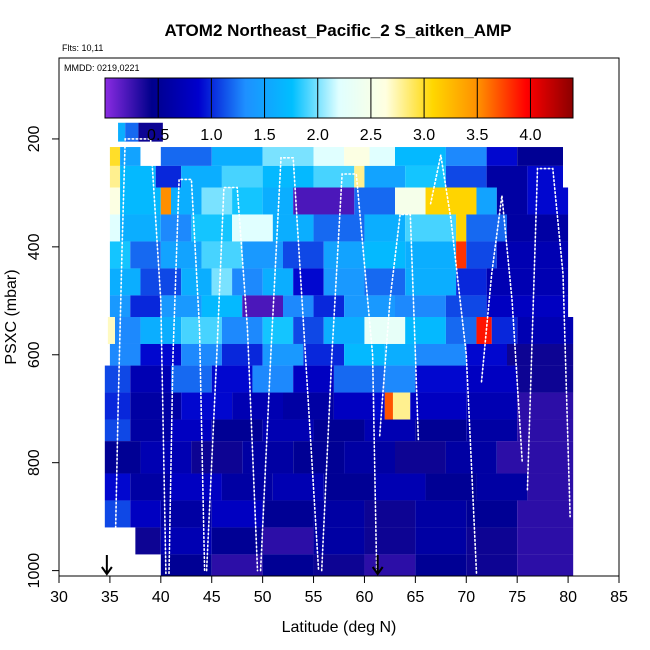  Describe the element at coordinates (415, 597) in the screenshot. I see `x-tick-label: 65` at that location.